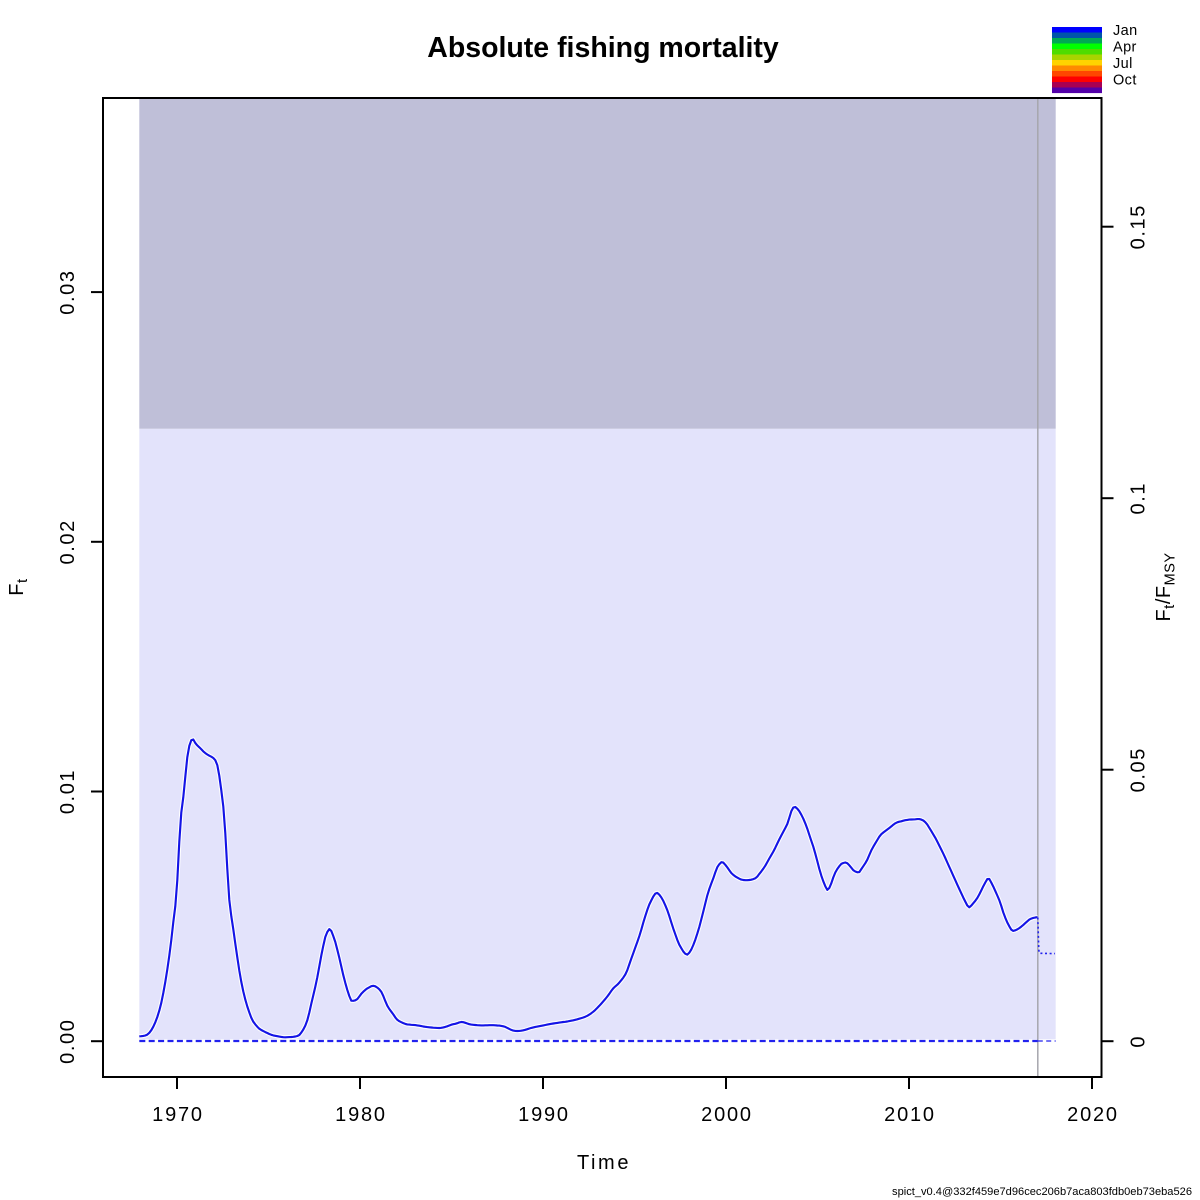  Describe the element at coordinates (68, 291) in the screenshot. I see `svg-text: 0.03` at that location.